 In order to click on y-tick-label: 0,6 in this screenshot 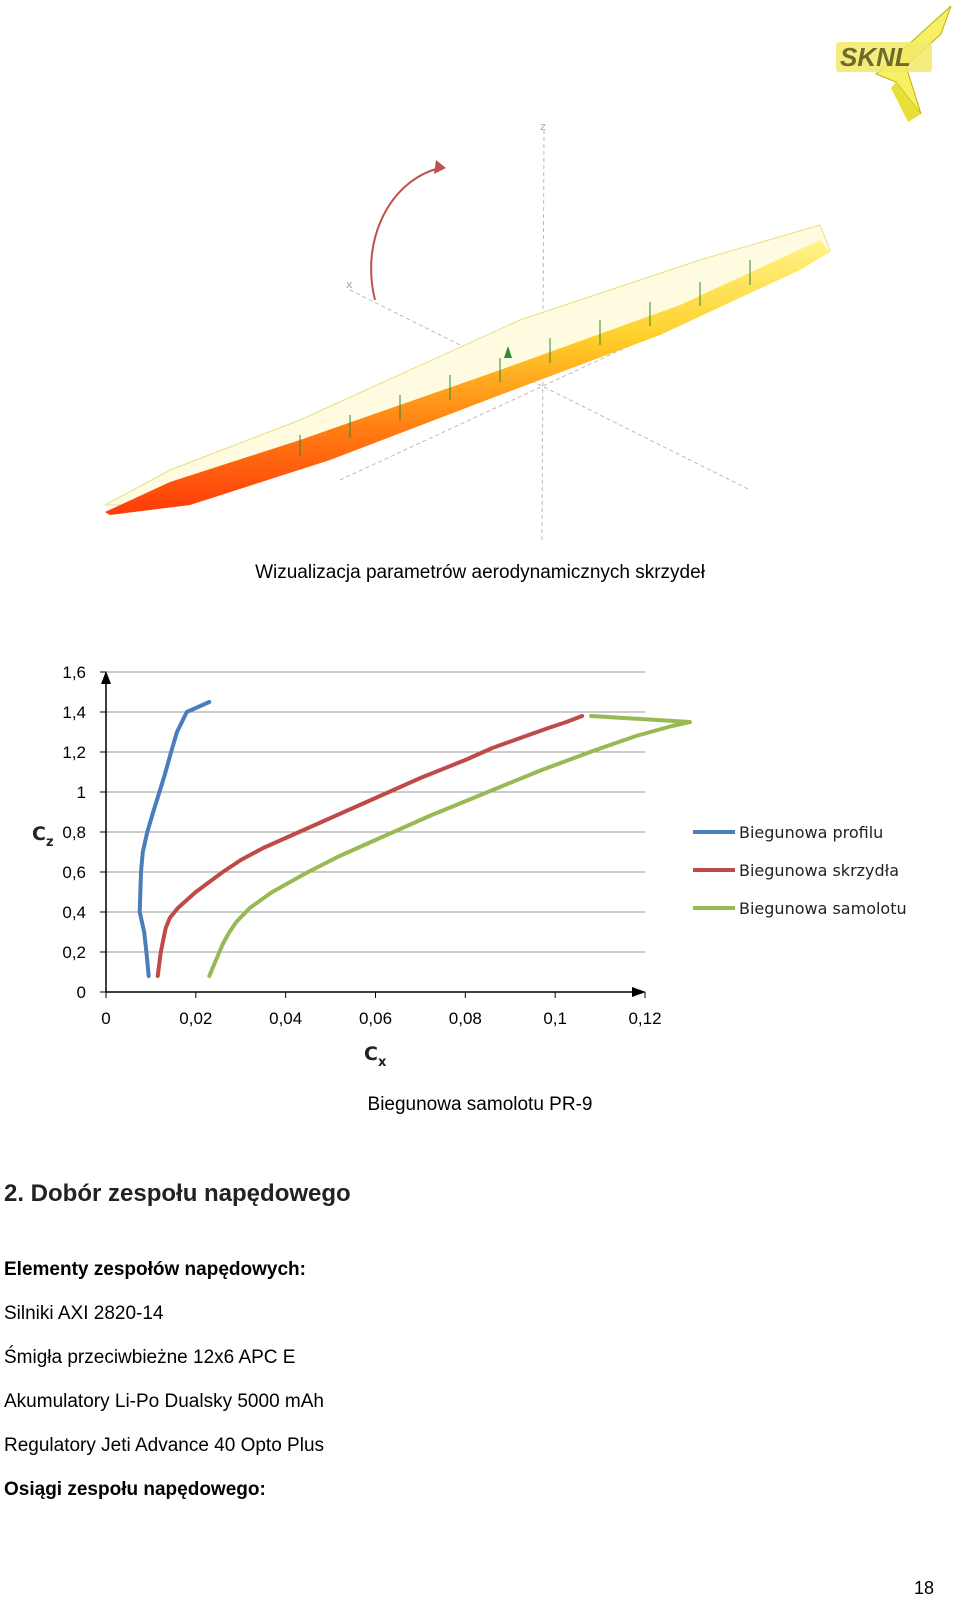, I will do `click(74, 872)`.